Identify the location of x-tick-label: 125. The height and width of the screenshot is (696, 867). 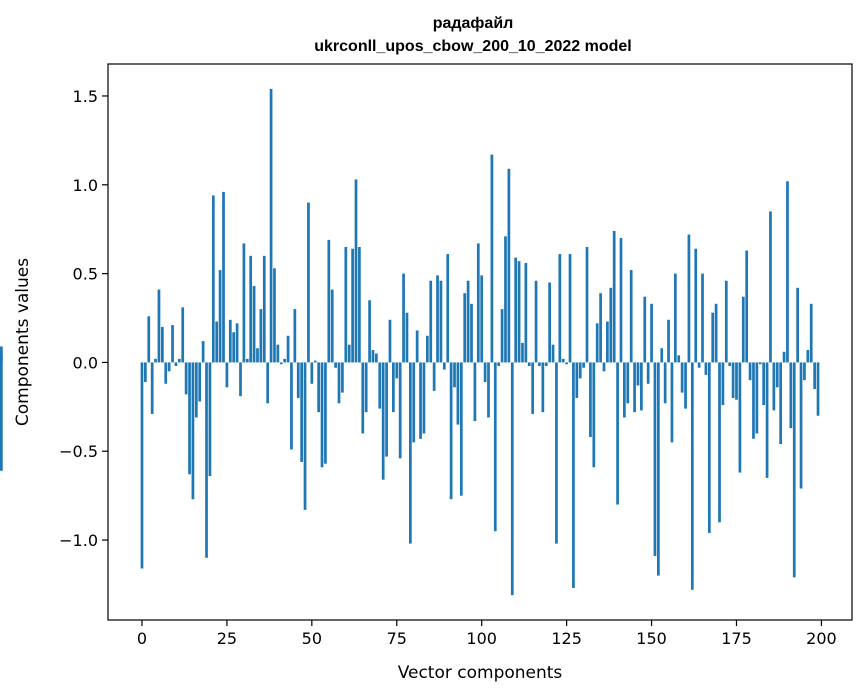
(566, 638).